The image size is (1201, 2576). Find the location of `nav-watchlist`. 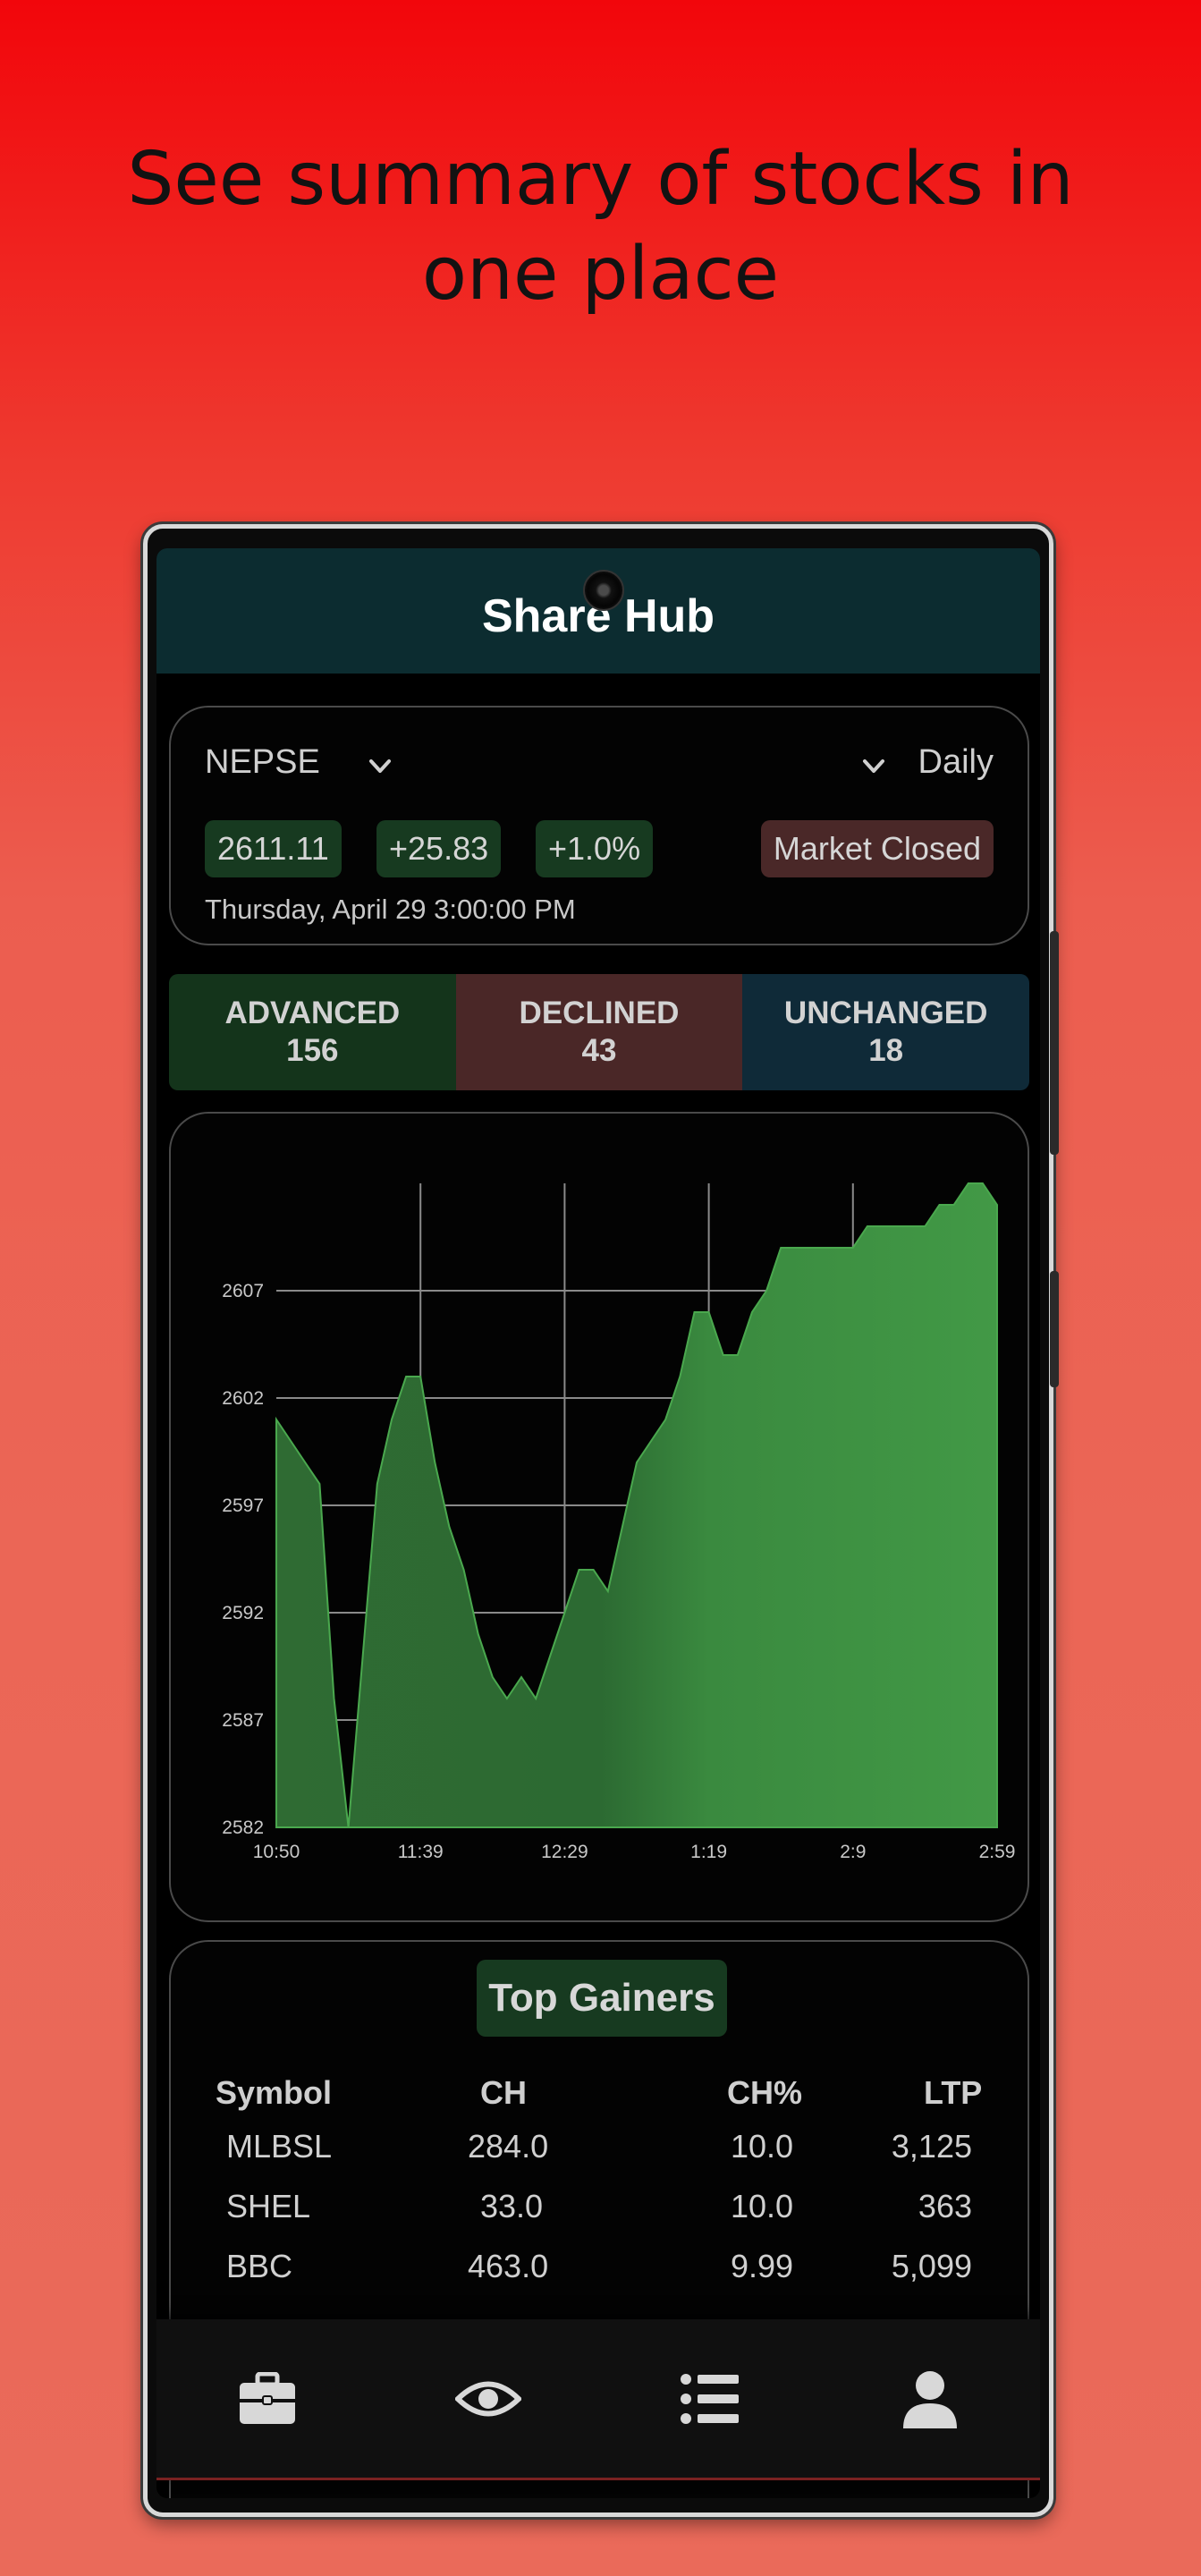

nav-watchlist is located at coordinates (489, 2399).